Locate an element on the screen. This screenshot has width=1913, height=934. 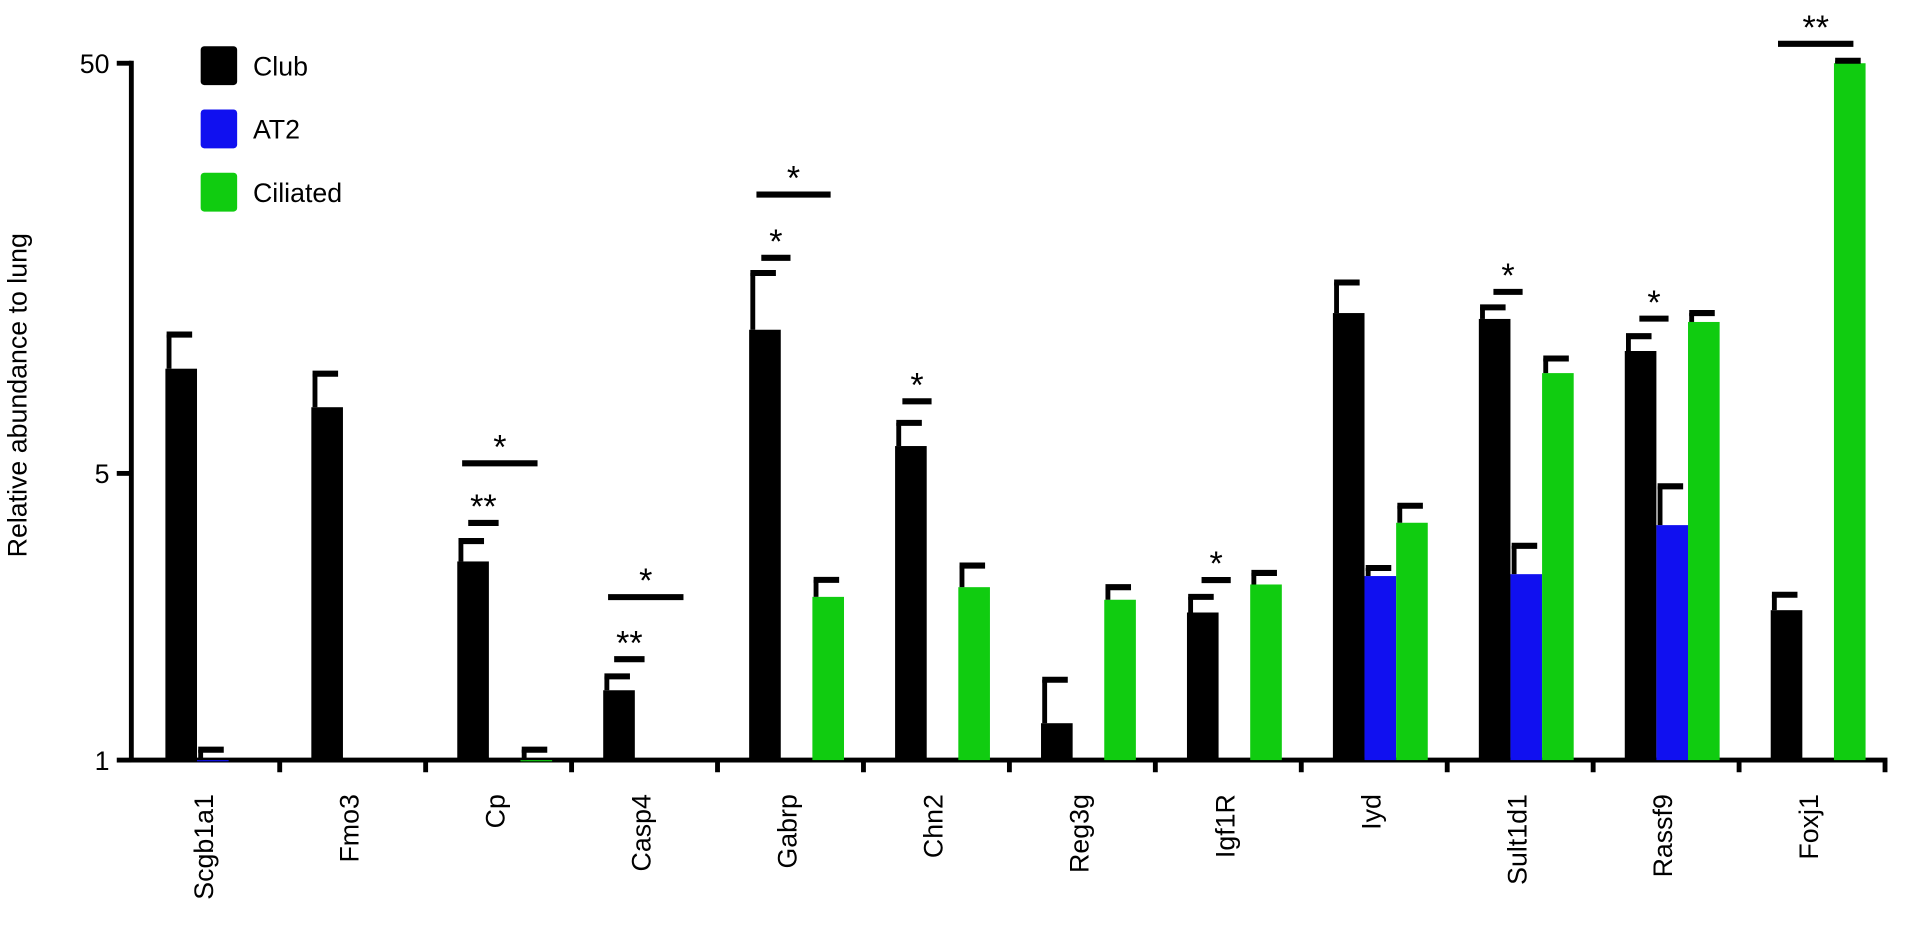
x-tick-label: Igf1R is located at coordinates (1225, 826).